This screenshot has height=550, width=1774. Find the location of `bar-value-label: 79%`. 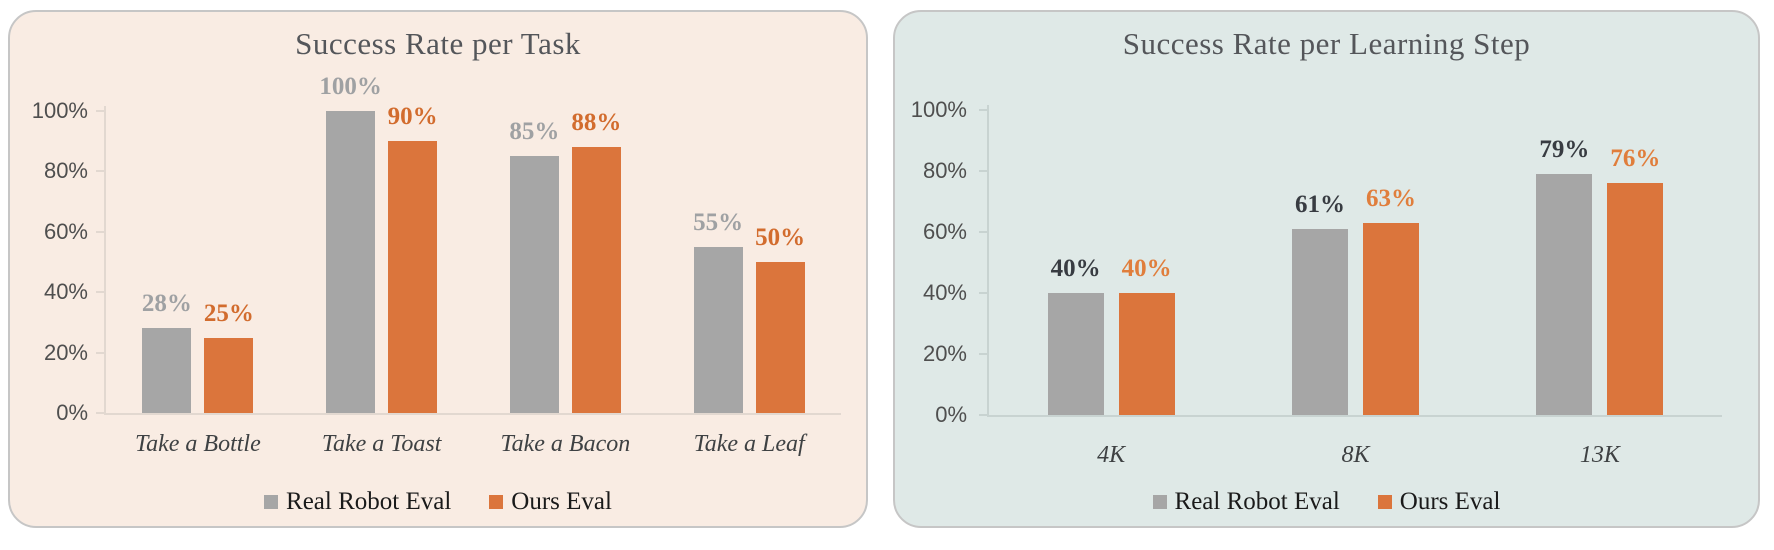

bar-value-label: 79% is located at coordinates (1564, 150).